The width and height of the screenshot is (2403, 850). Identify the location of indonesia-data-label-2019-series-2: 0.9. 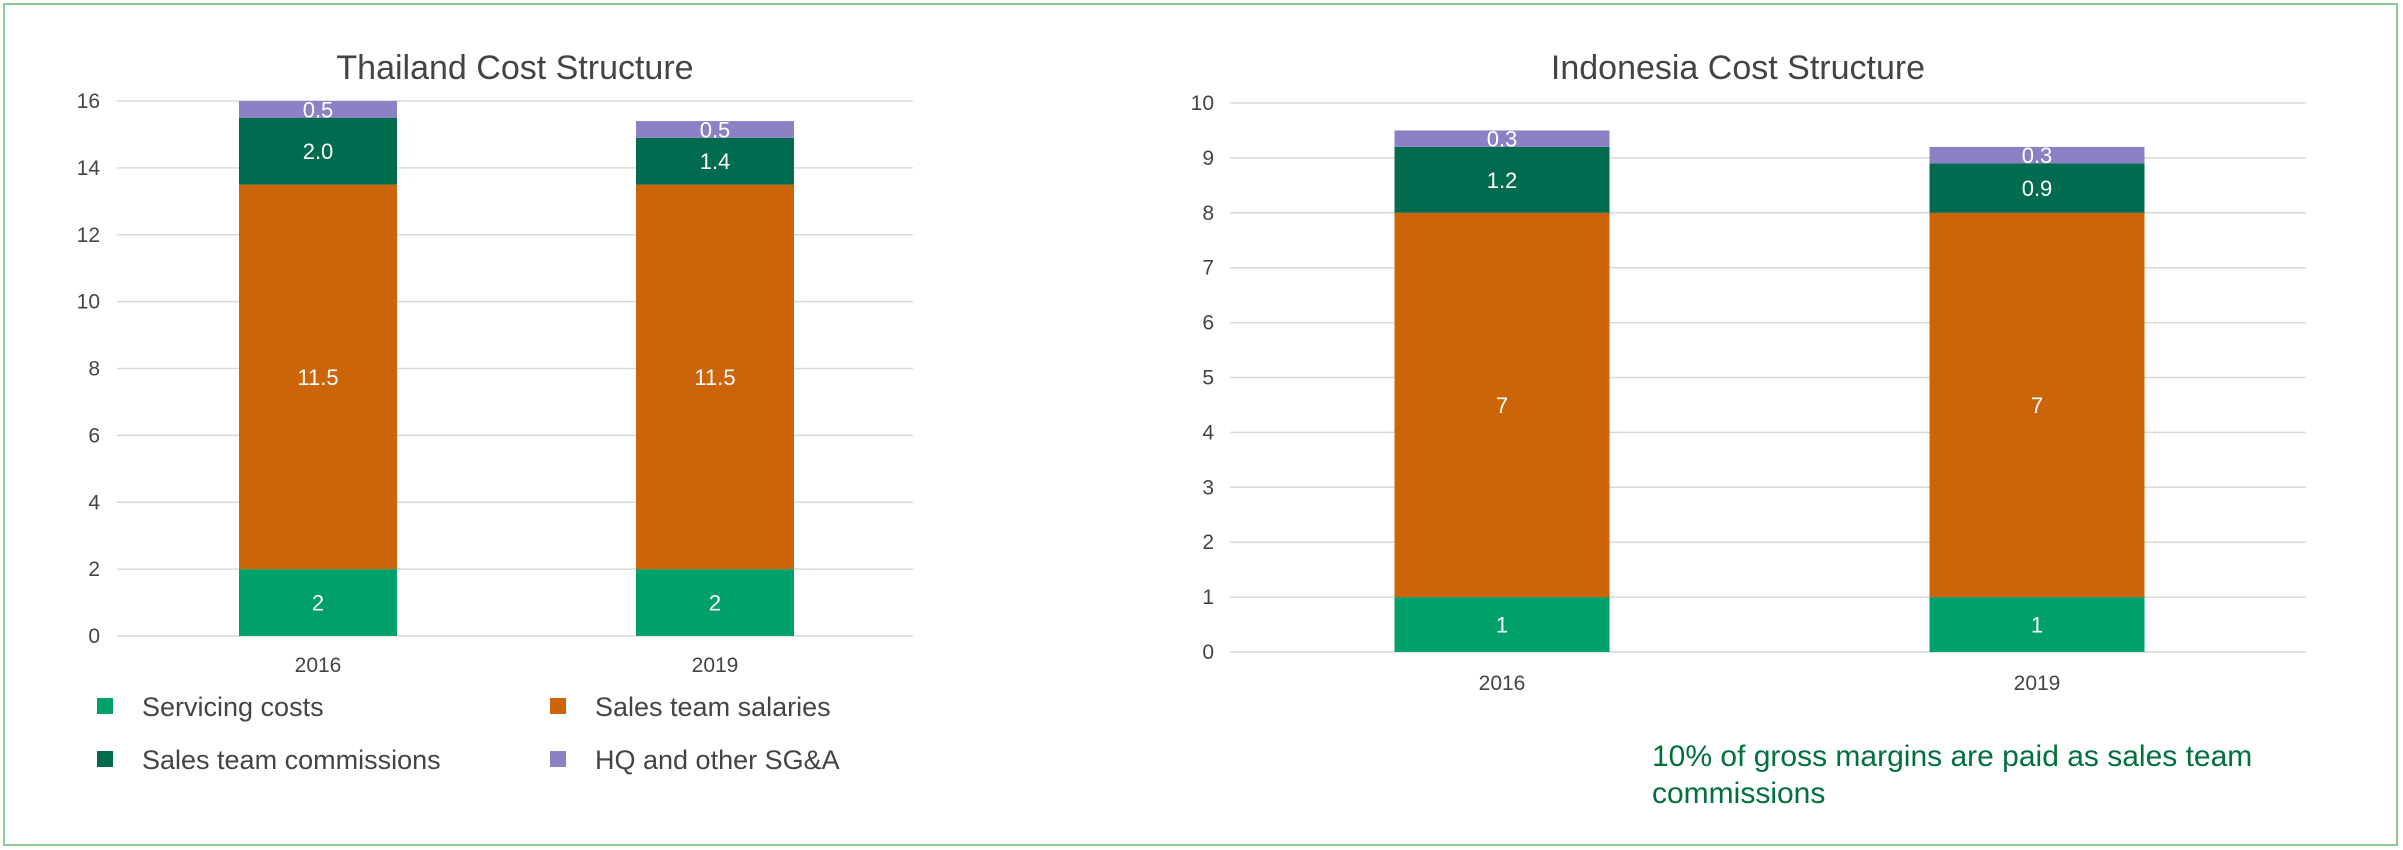
(2037, 188).